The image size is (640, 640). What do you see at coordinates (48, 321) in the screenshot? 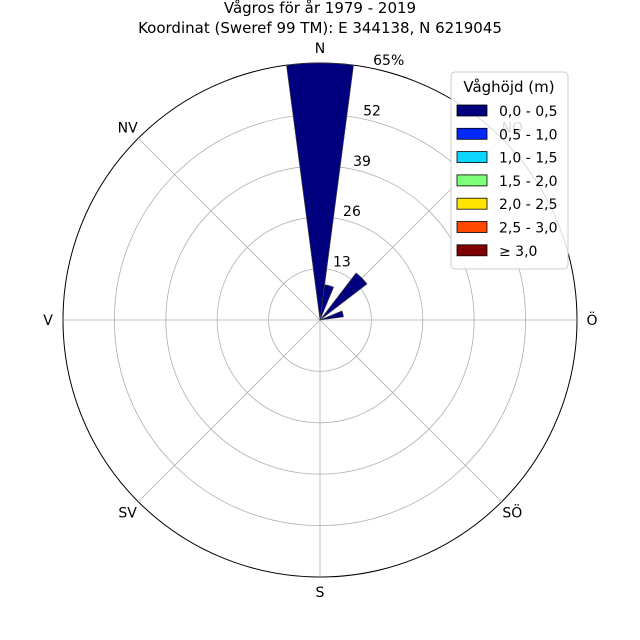
I see `direction-label: V` at bounding box center [48, 321].